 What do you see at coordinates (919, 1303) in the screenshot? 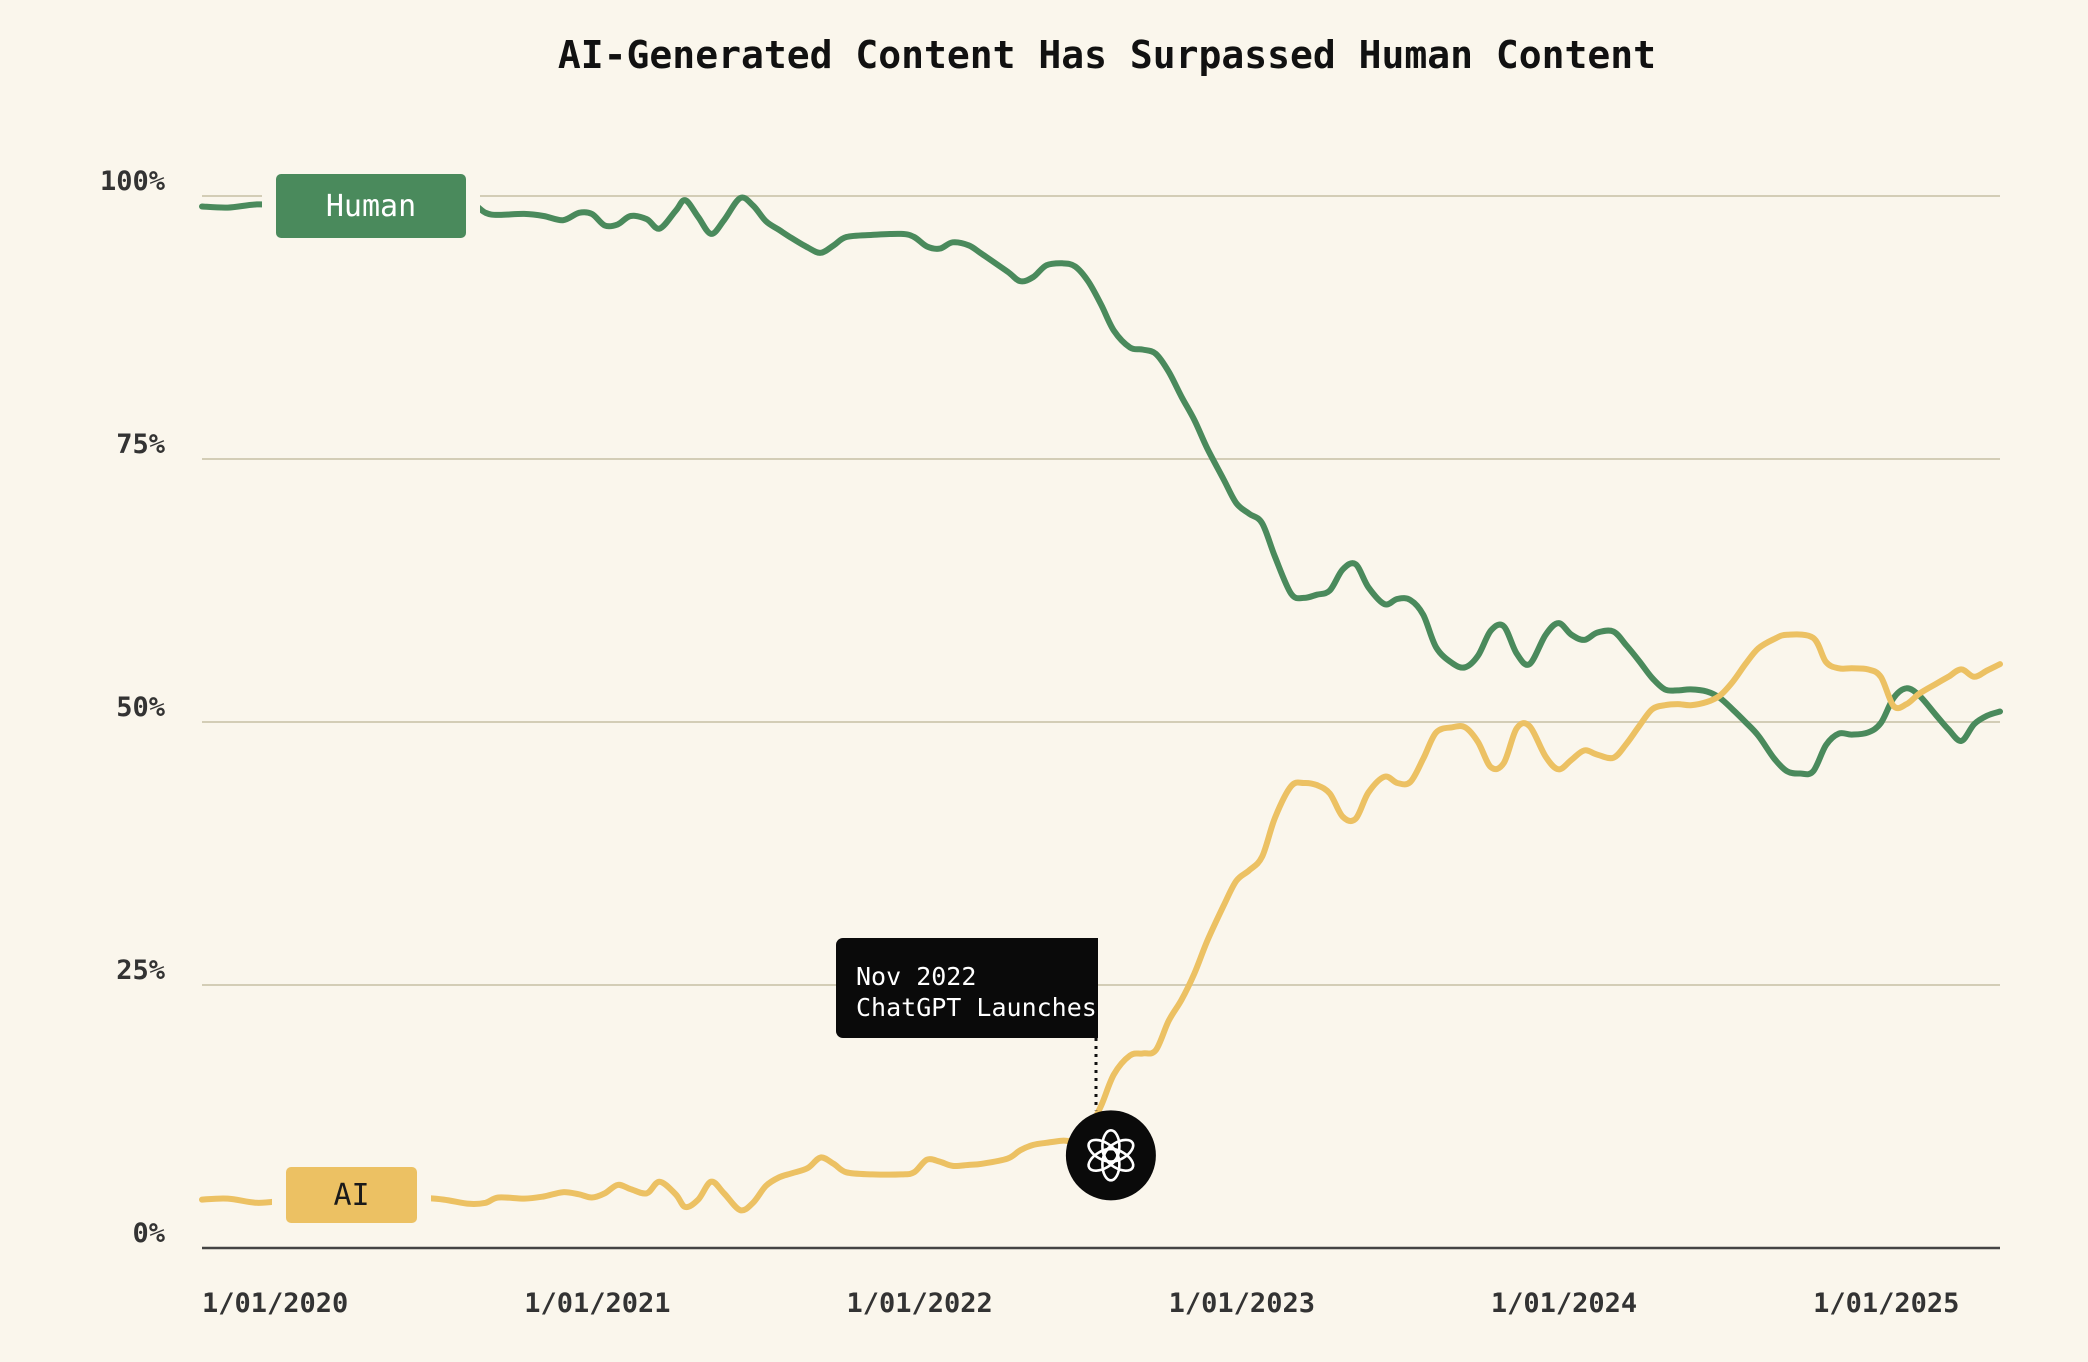
I see `x-tick-label-2022: 1/01/2022` at bounding box center [919, 1303].